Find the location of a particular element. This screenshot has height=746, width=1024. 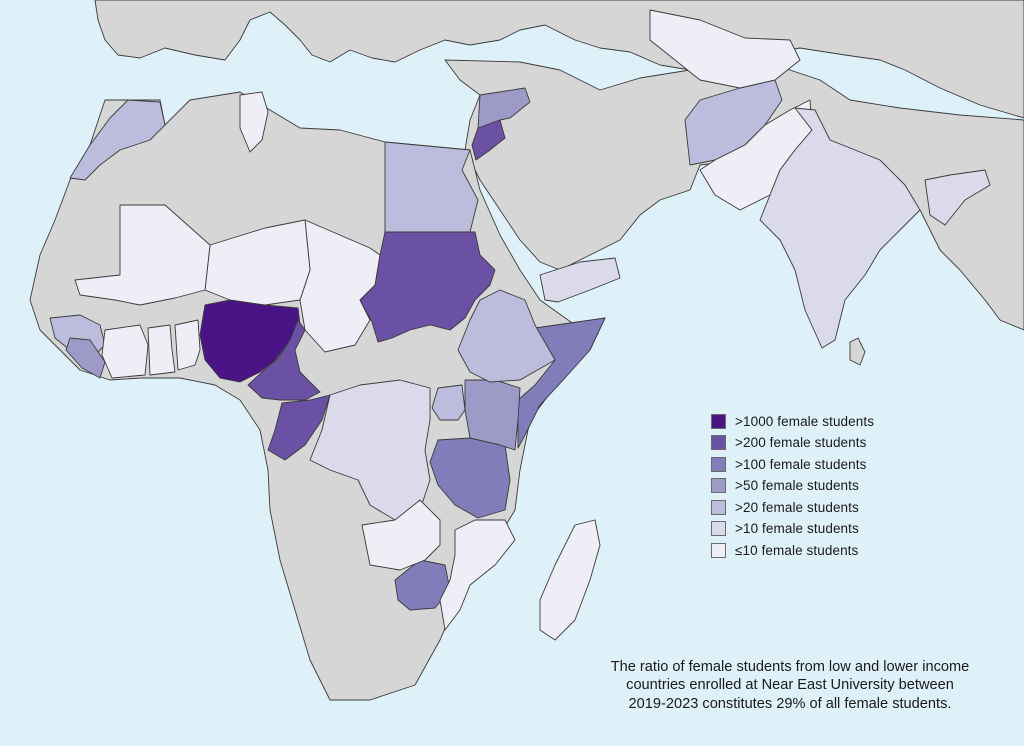

legend-item: >10 female students is located at coordinates (792, 529).